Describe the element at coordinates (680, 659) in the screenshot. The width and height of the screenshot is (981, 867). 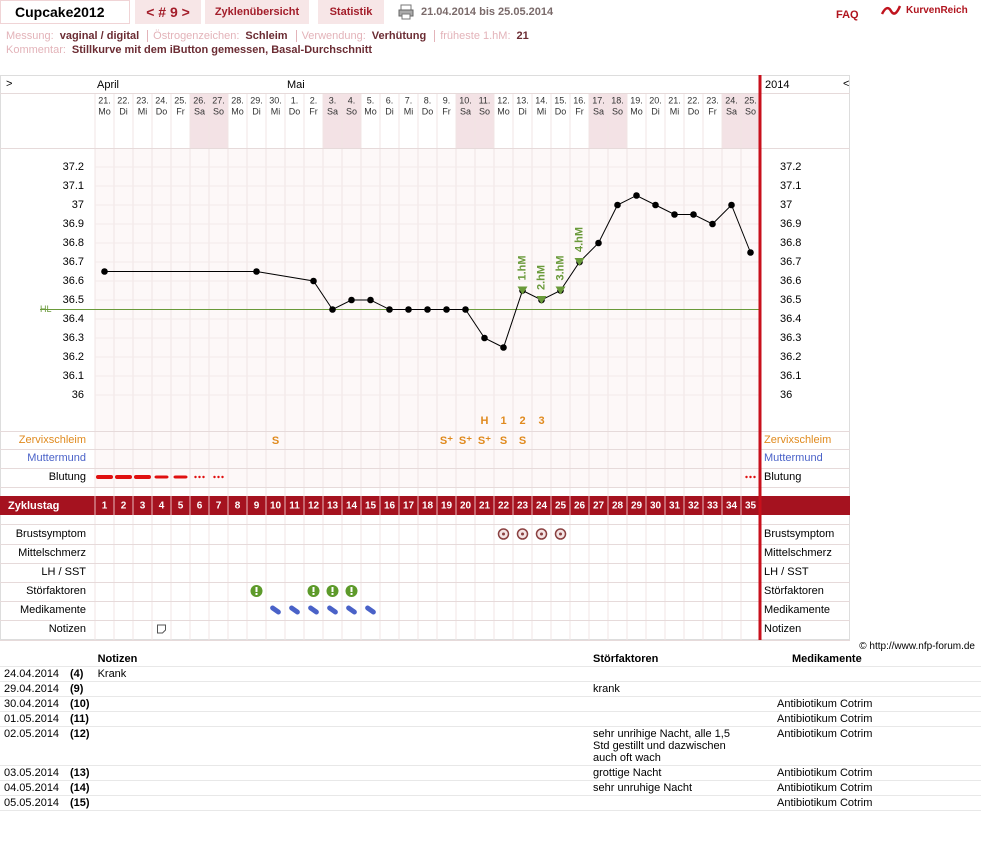
I see `column-header: Störfaktoren` at that location.